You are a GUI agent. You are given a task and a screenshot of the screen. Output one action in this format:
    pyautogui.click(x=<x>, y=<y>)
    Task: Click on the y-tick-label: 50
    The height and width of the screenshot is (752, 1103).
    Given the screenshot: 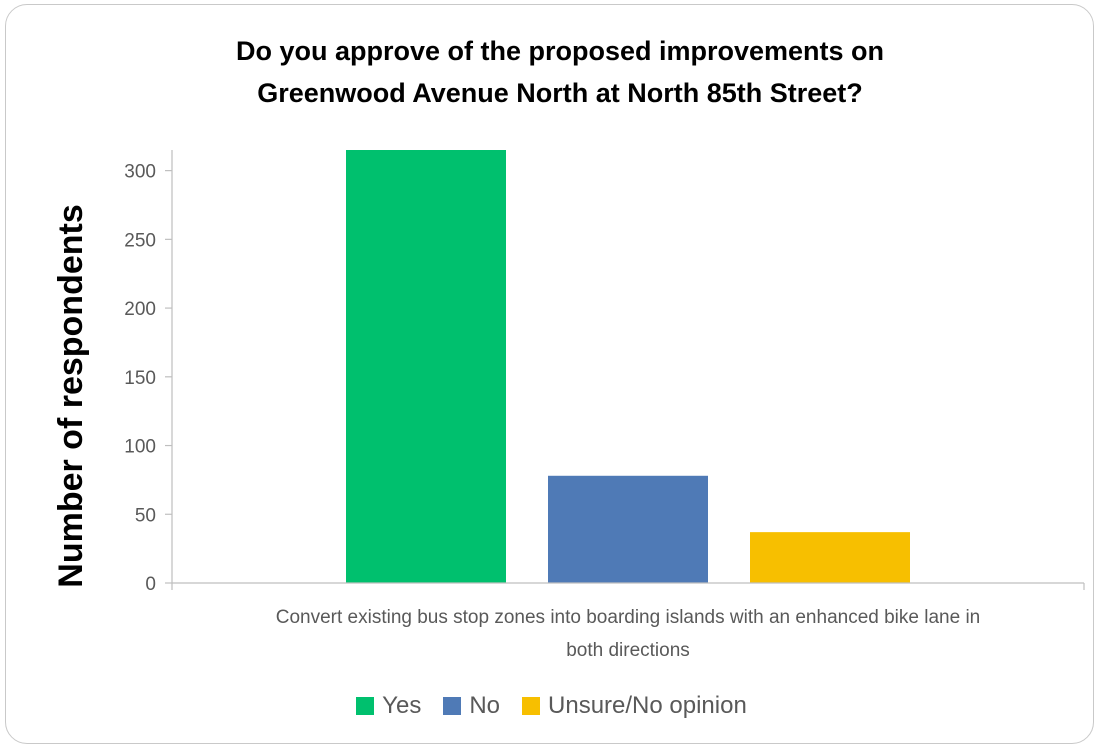 What is the action you would take?
    pyautogui.click(x=145, y=515)
    